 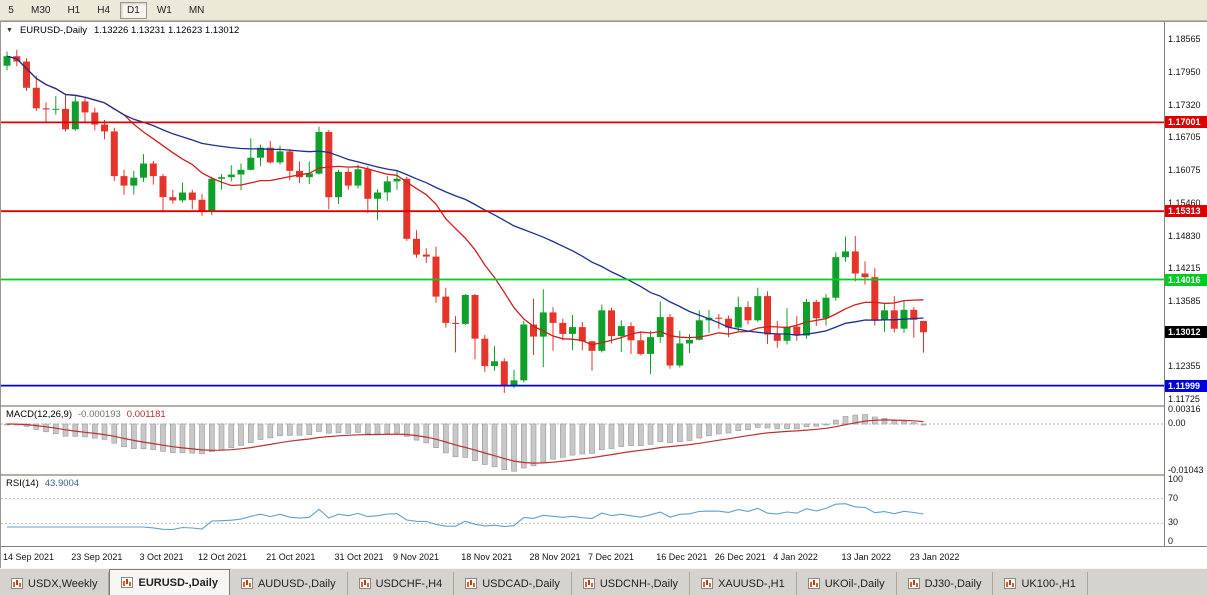 I want to click on timeframe-button-h4: H4, so click(x=104, y=10).